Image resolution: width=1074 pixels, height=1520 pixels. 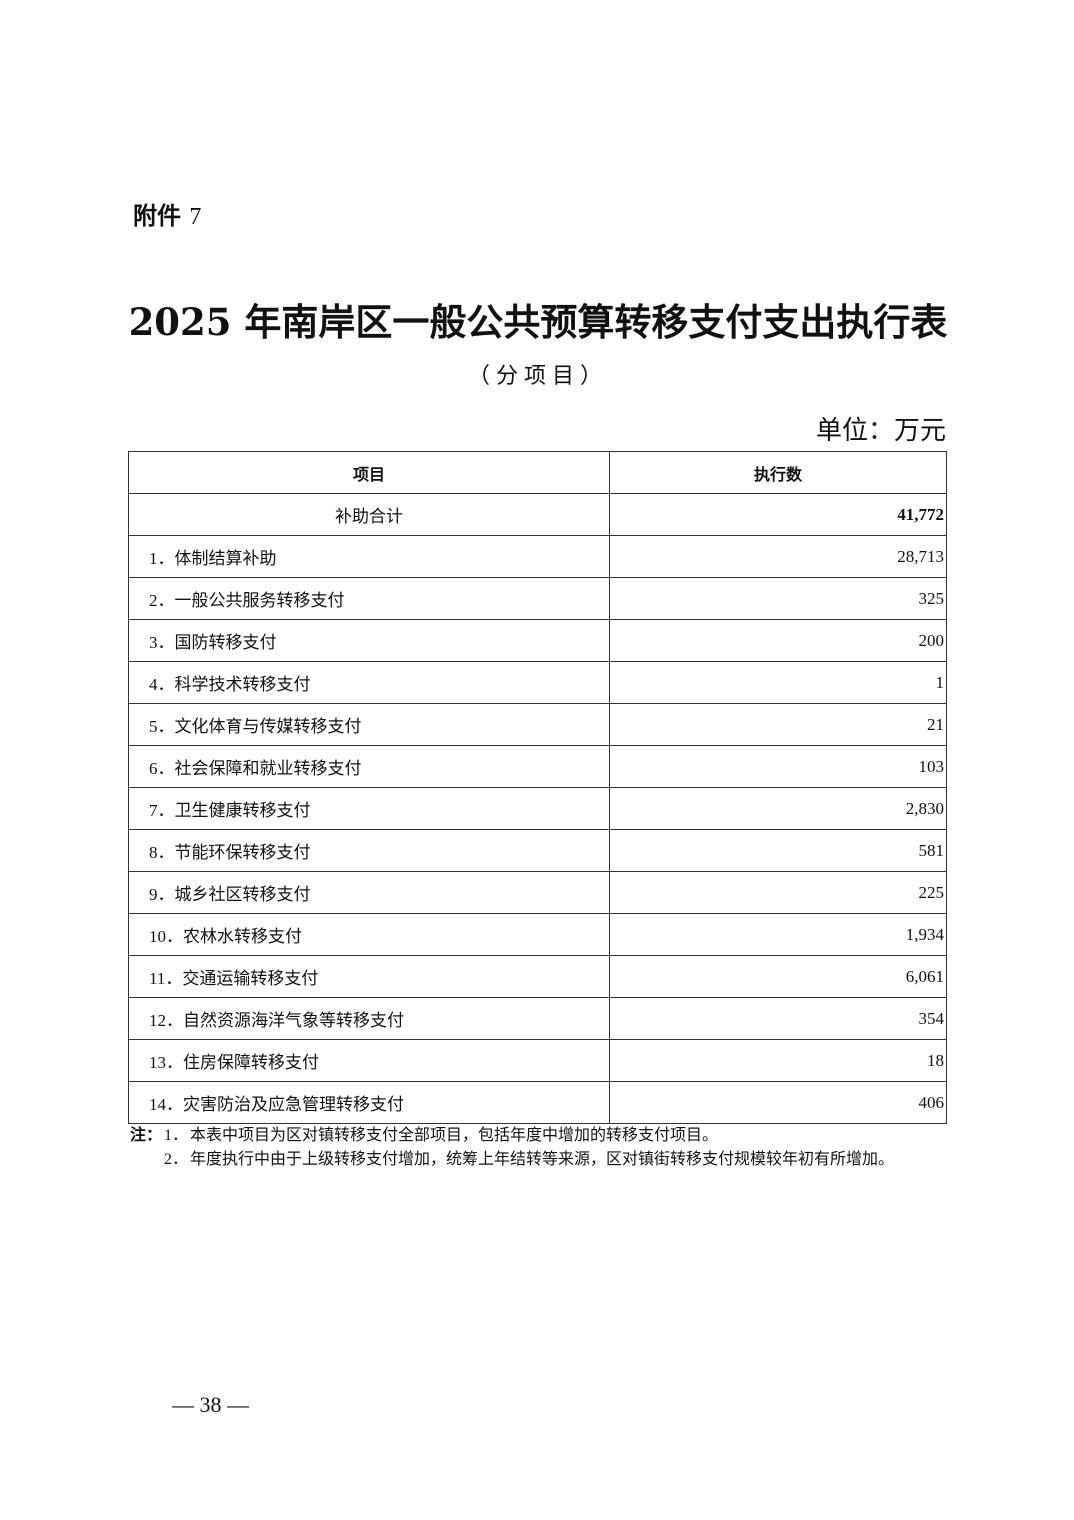 What do you see at coordinates (778, 1060) in the screenshot?
I see `item-value: 18` at bounding box center [778, 1060].